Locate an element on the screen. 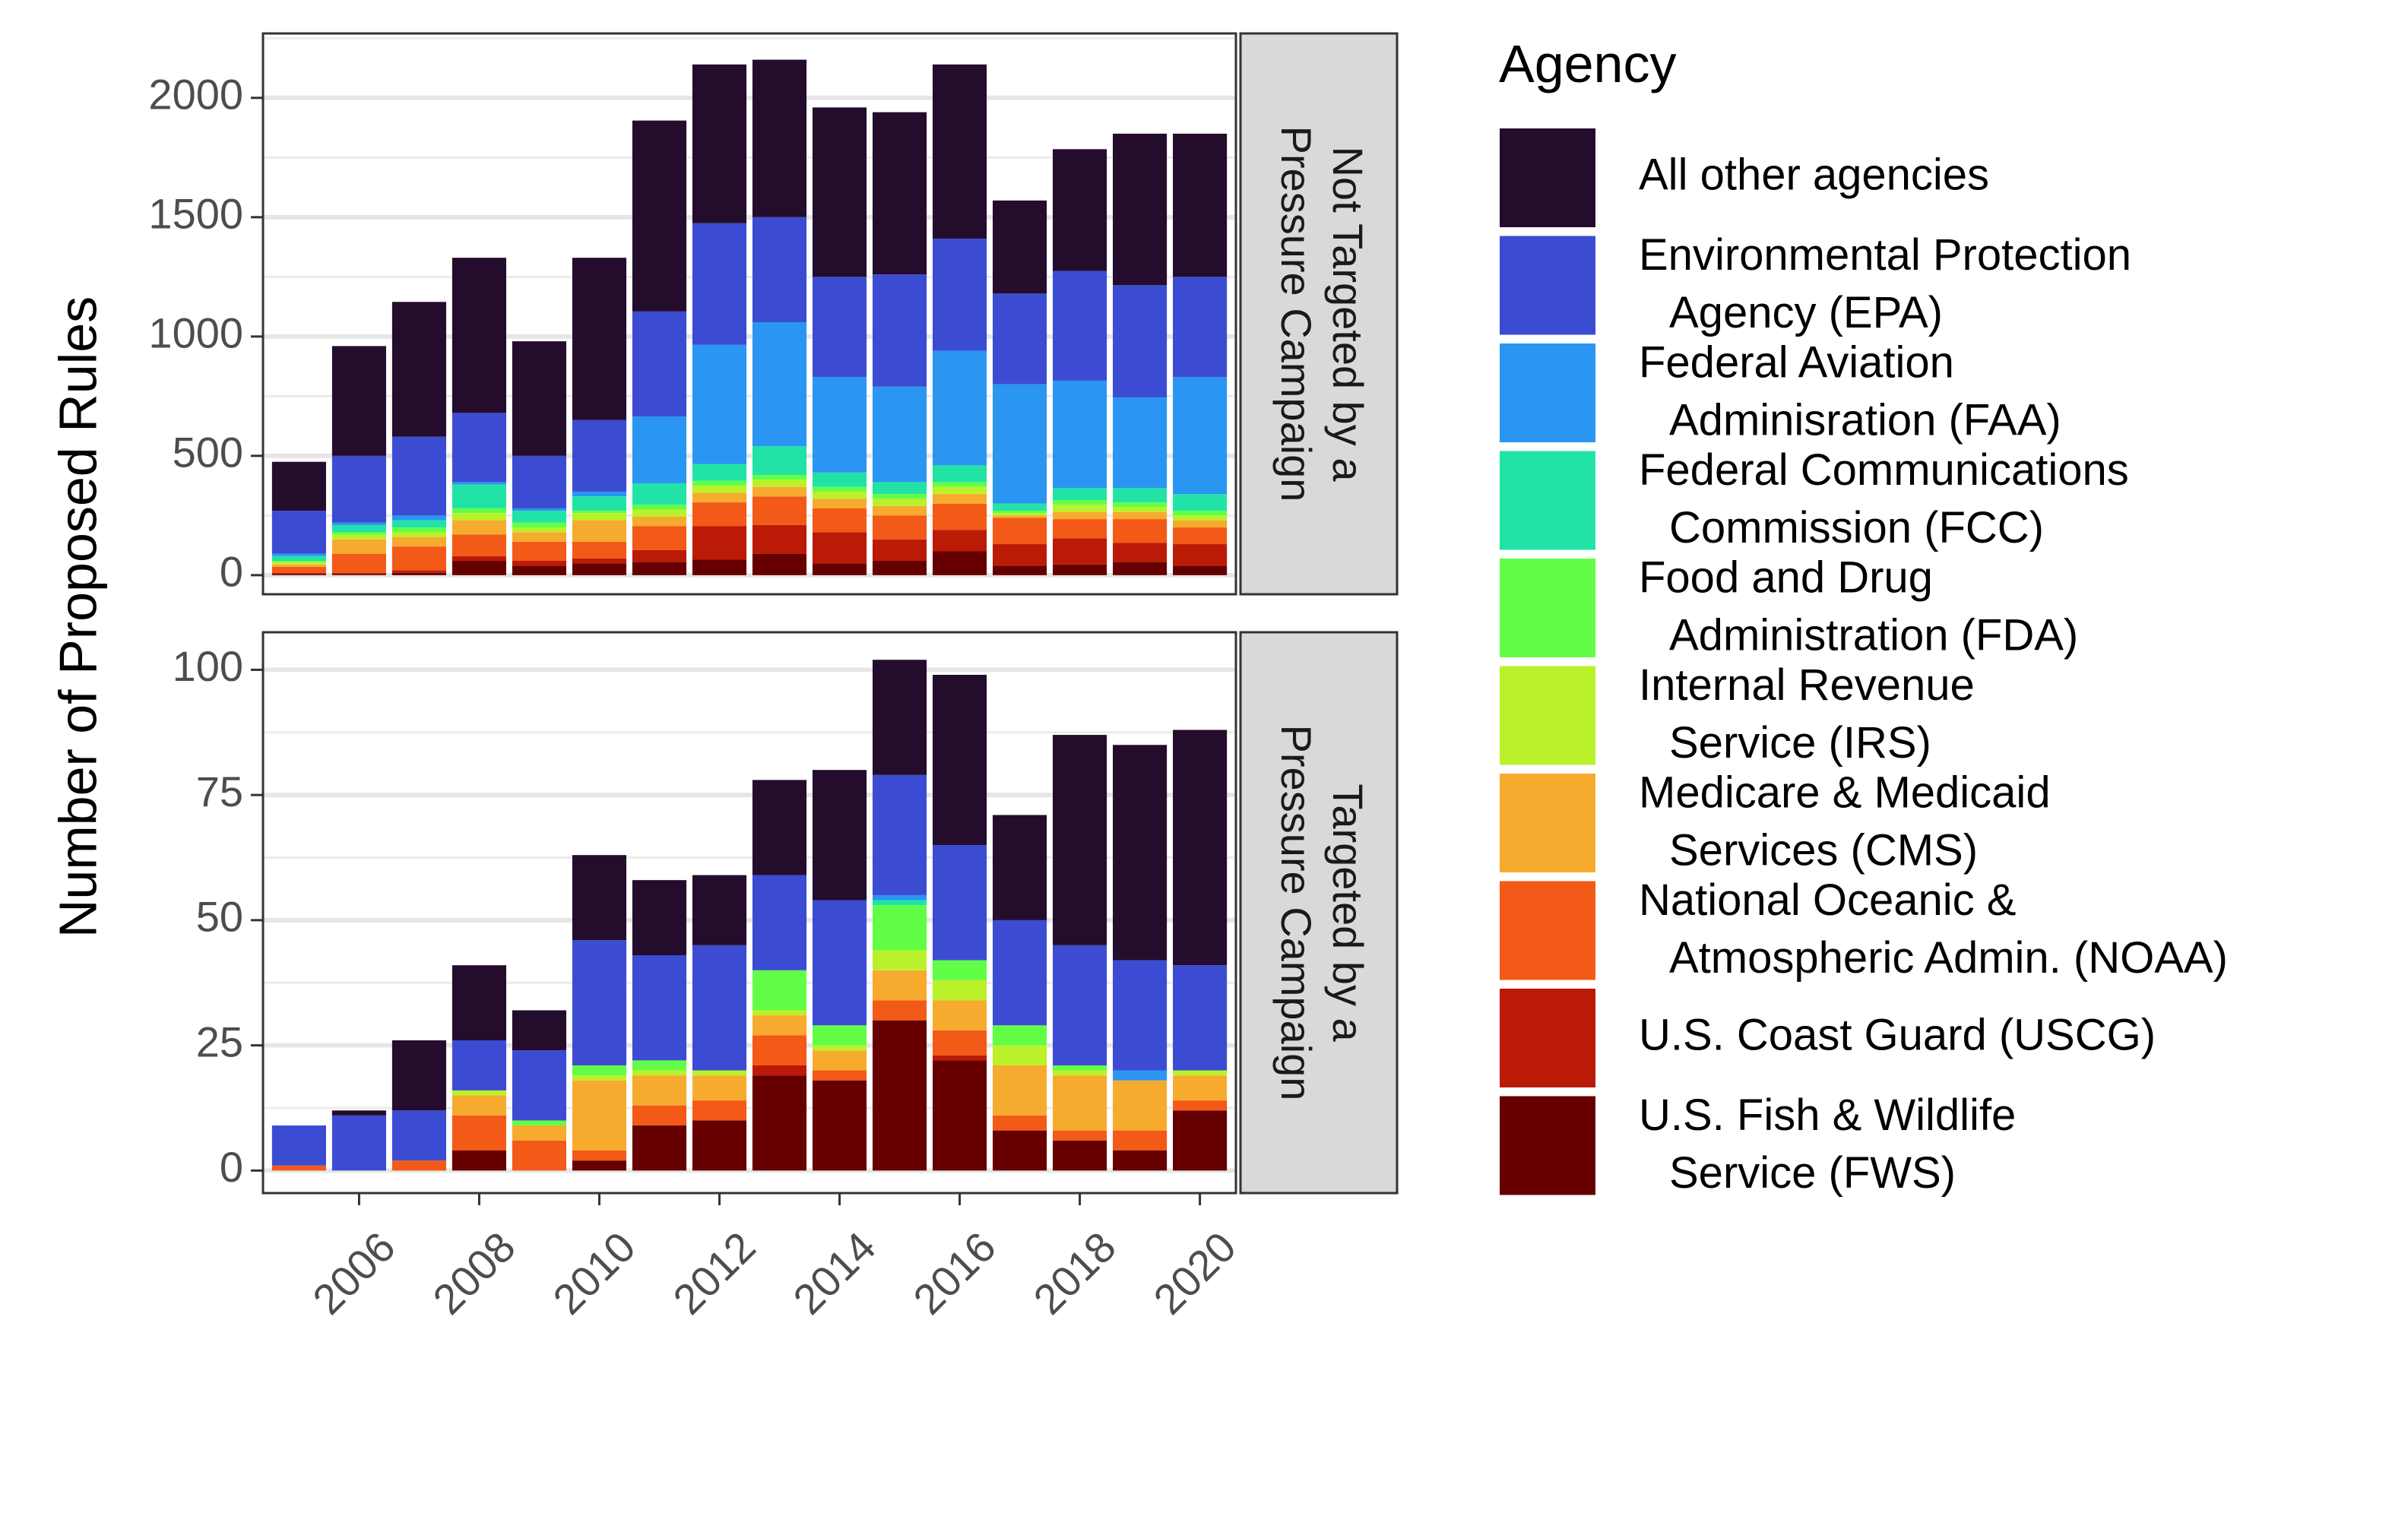 The width and height of the screenshot is (2408, 1532). bar-fda-2015 is located at coordinates (899, 496).